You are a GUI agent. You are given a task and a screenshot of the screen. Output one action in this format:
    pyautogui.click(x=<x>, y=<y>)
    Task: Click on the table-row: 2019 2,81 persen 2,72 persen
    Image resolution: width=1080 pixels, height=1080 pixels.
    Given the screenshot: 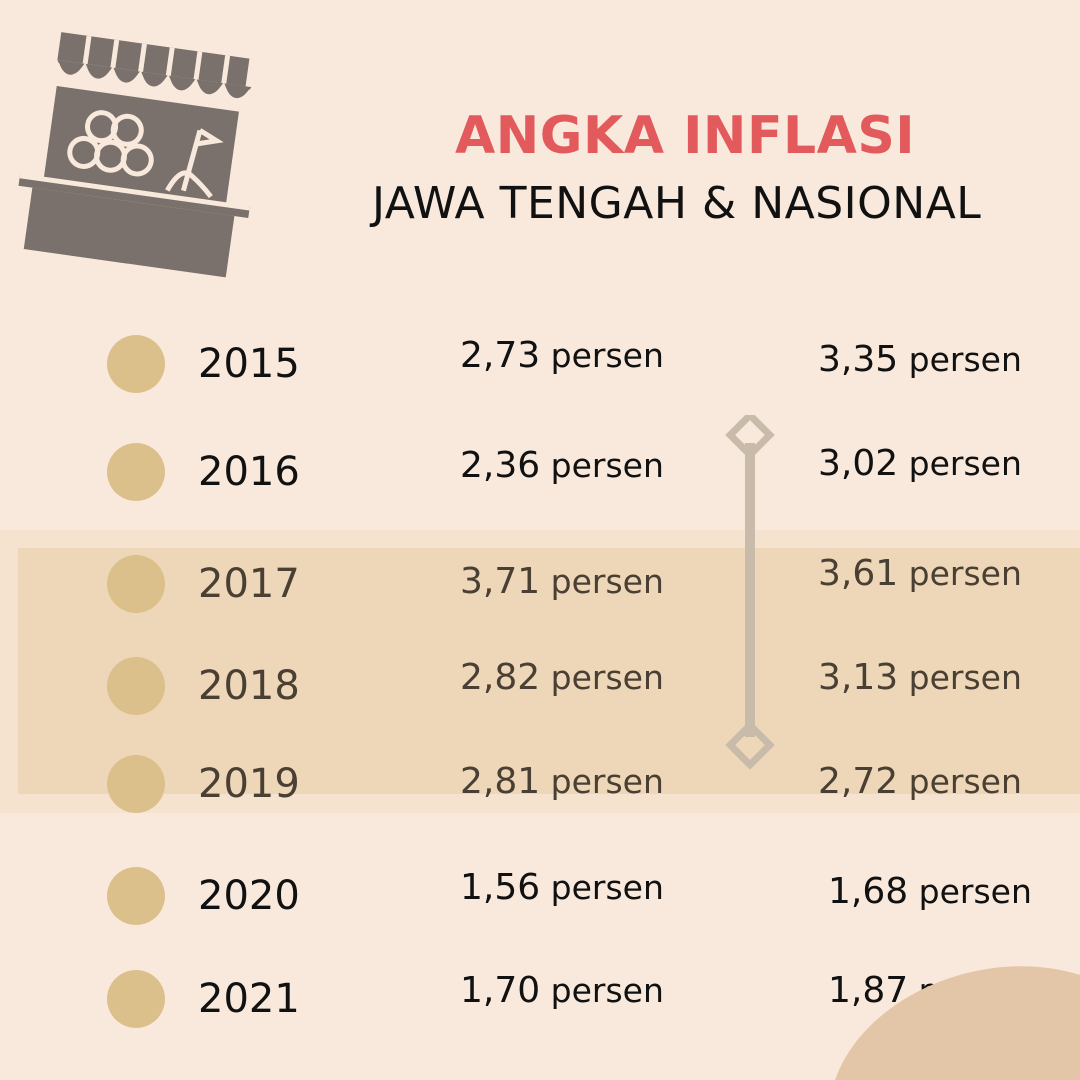 What is the action you would take?
    pyautogui.click(x=540, y=785)
    